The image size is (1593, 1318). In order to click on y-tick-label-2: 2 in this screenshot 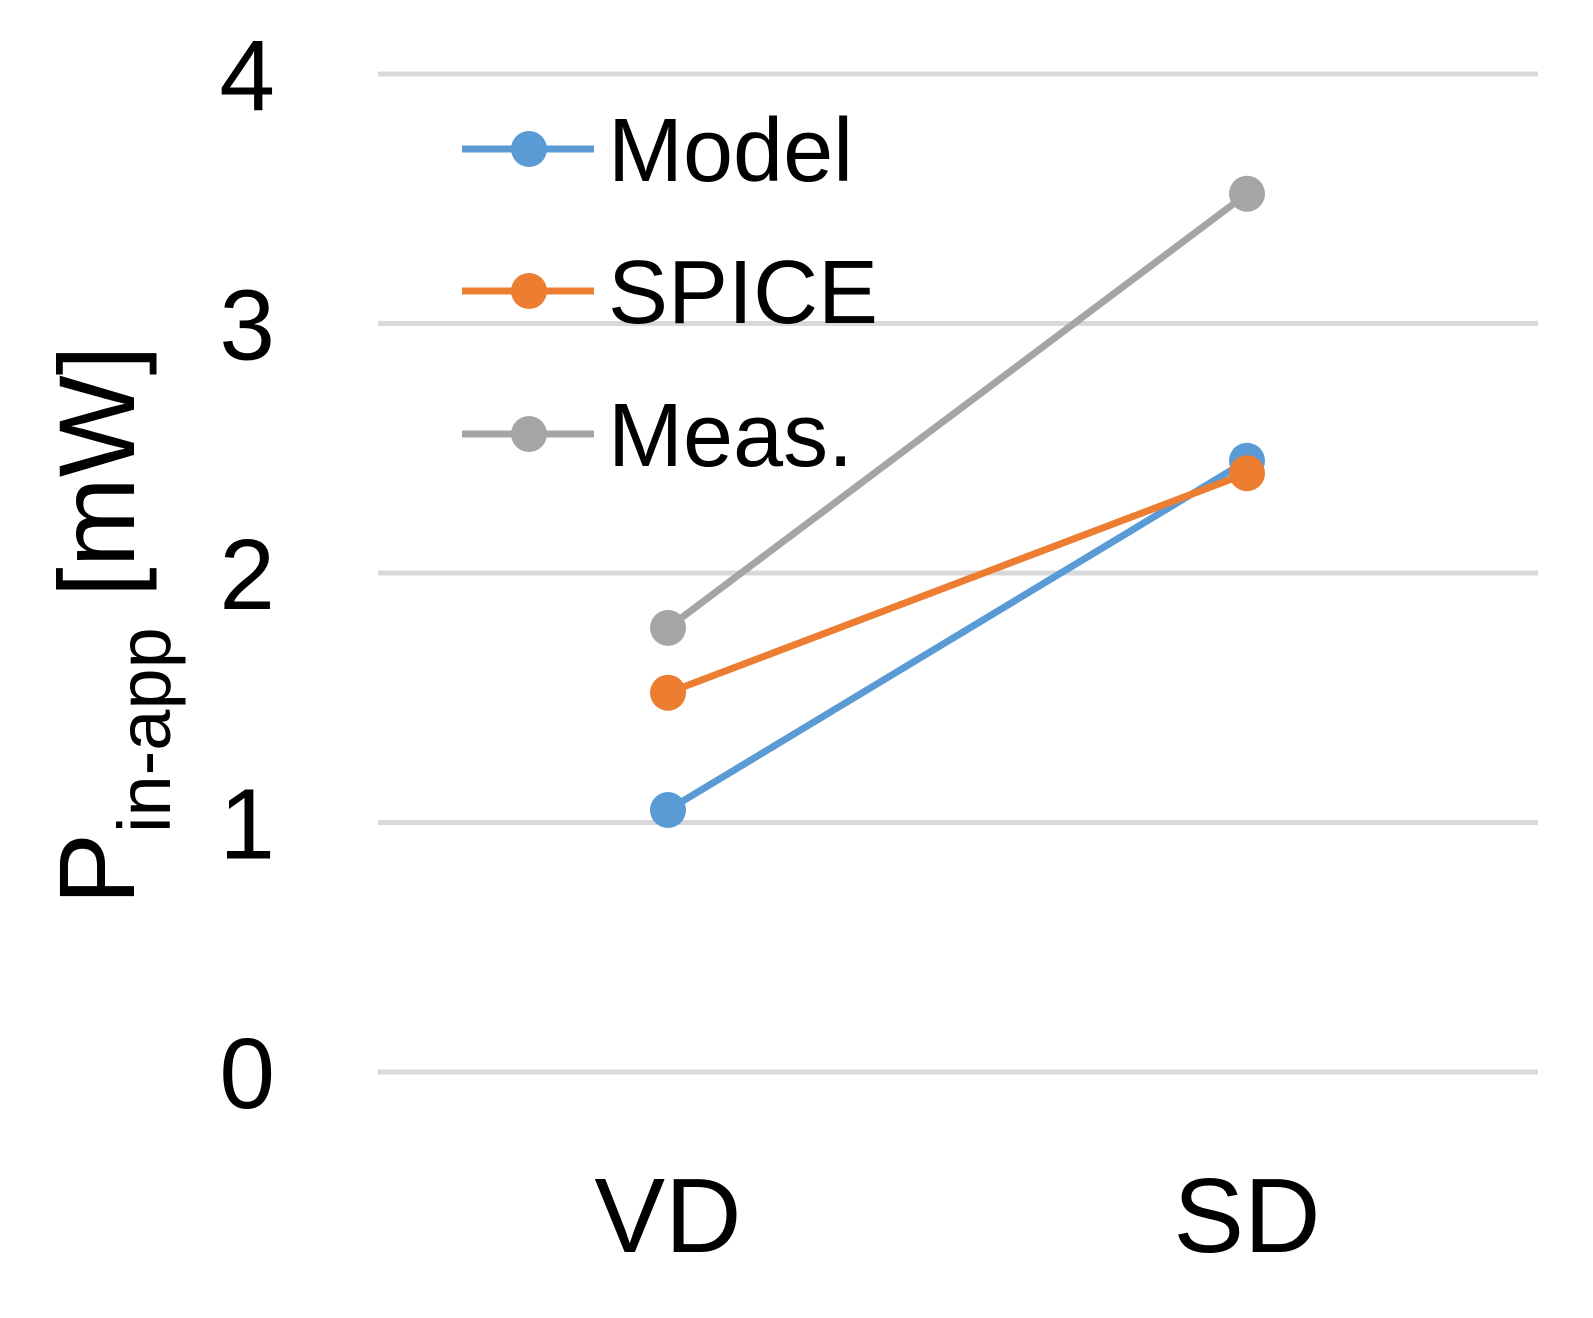, I will do `click(247, 575)`.